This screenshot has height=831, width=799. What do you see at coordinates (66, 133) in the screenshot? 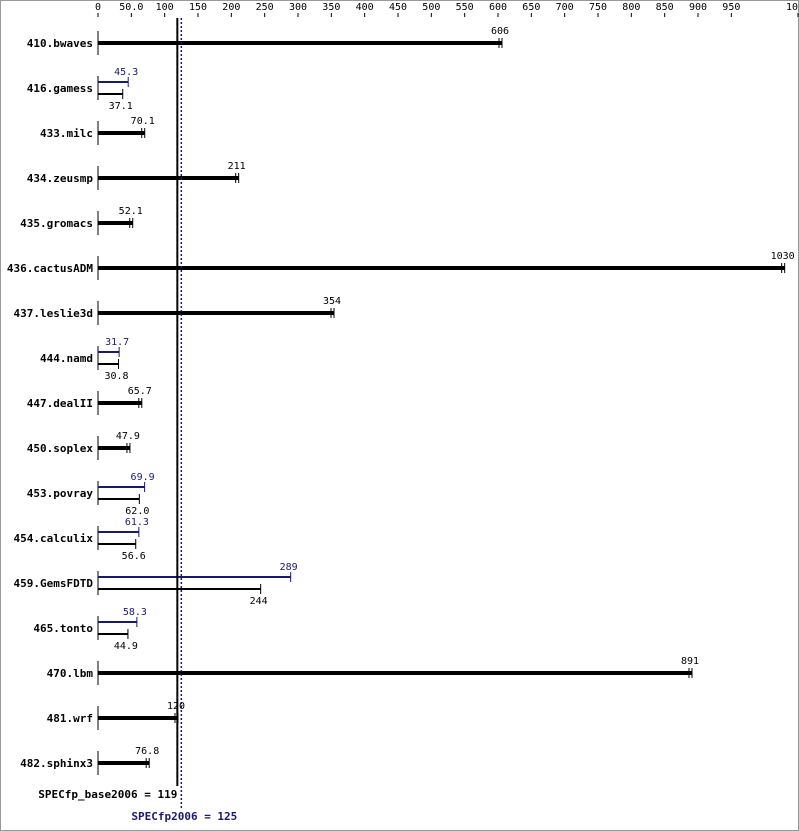
I see `category-label: 433.milc` at bounding box center [66, 133].